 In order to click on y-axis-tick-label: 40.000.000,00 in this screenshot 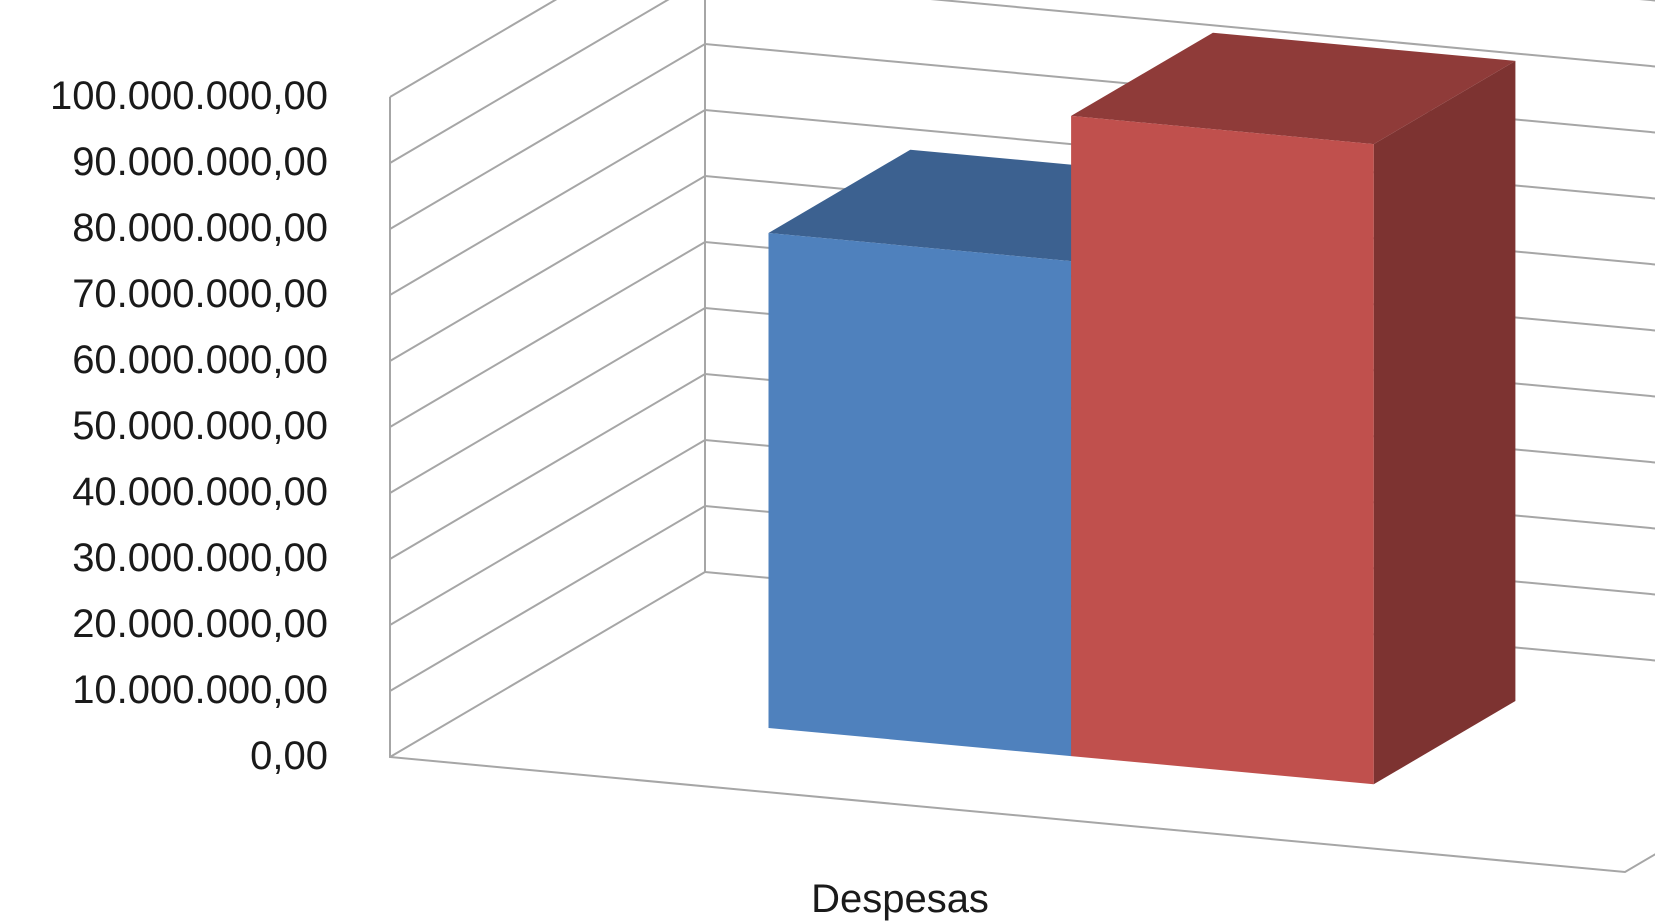, I will do `click(200, 492)`.